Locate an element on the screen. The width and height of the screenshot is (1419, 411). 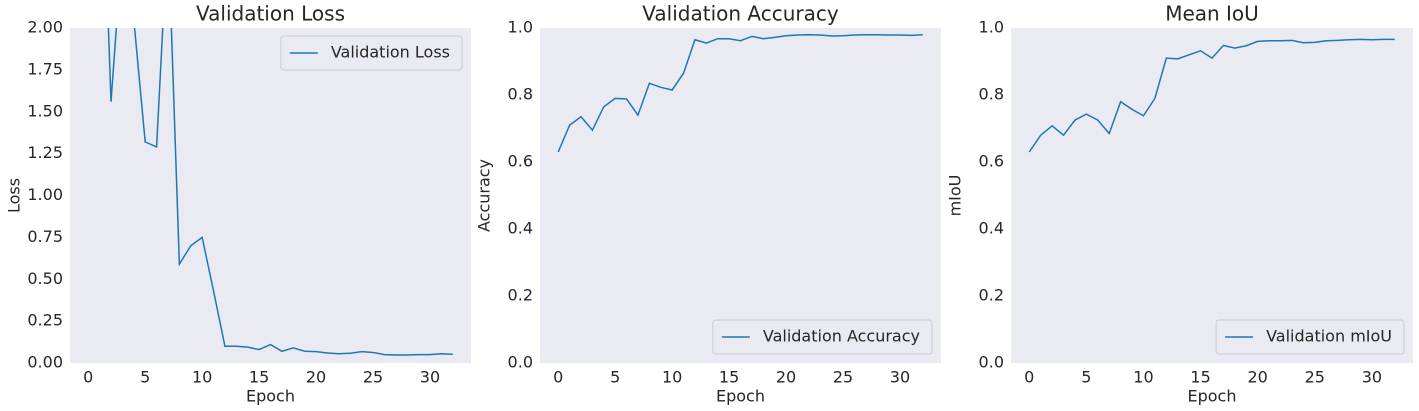
y-axis-label: Accuracy is located at coordinates (484, 195).